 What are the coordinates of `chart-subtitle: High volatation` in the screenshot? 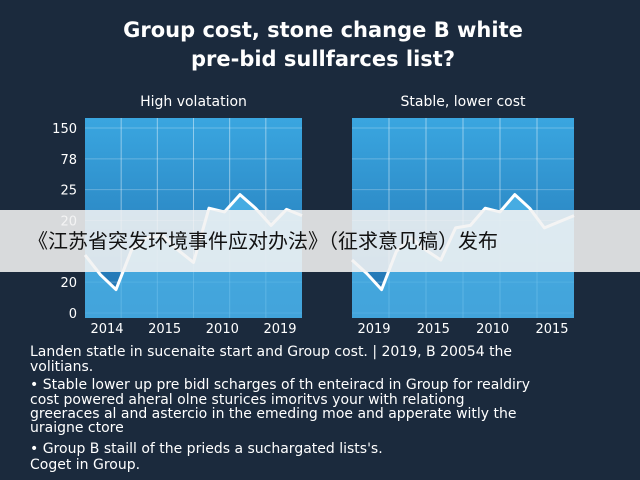 It's located at (193, 102).